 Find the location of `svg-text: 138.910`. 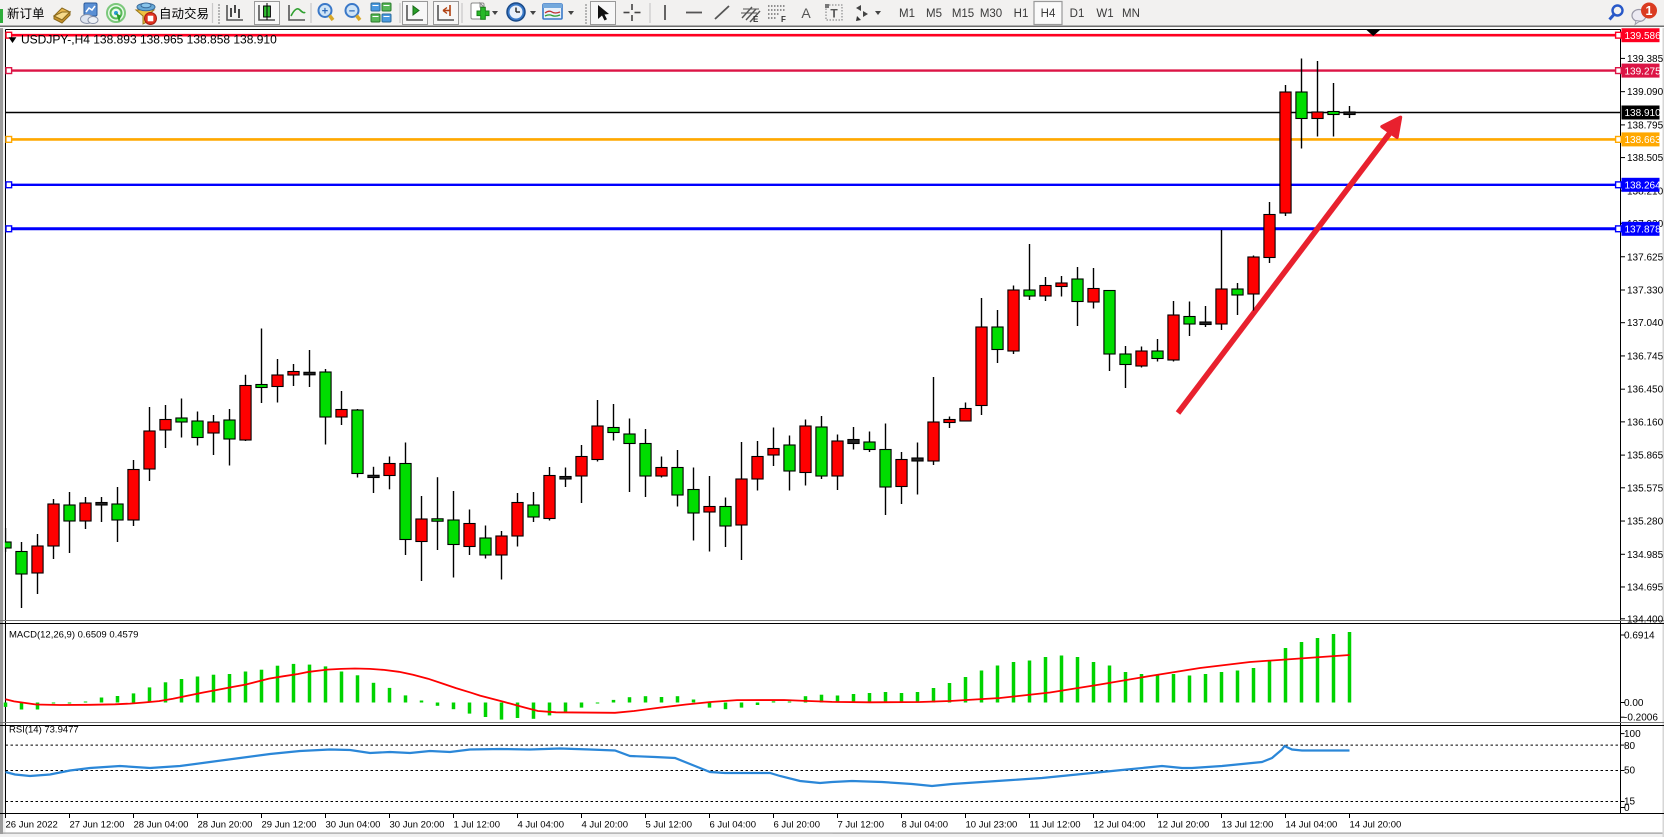

svg-text: 138.910 is located at coordinates (1643, 113).